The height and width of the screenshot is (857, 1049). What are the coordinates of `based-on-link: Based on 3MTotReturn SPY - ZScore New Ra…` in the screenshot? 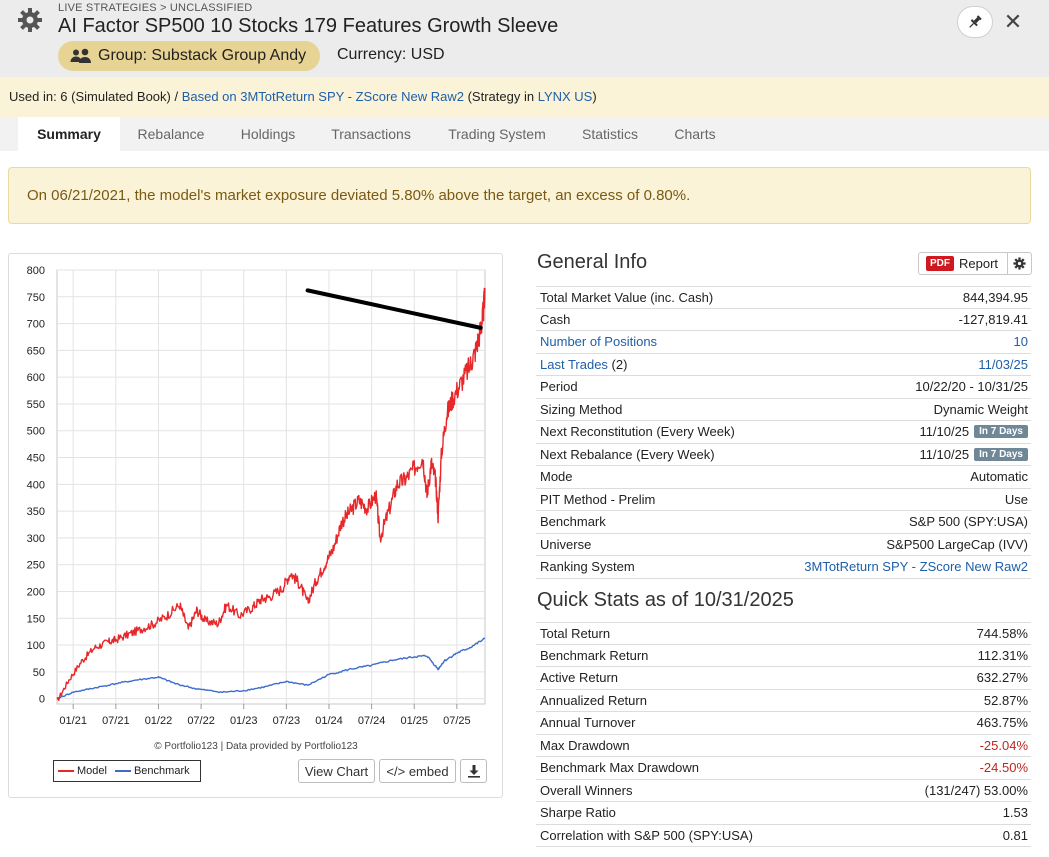 It's located at (322, 96).